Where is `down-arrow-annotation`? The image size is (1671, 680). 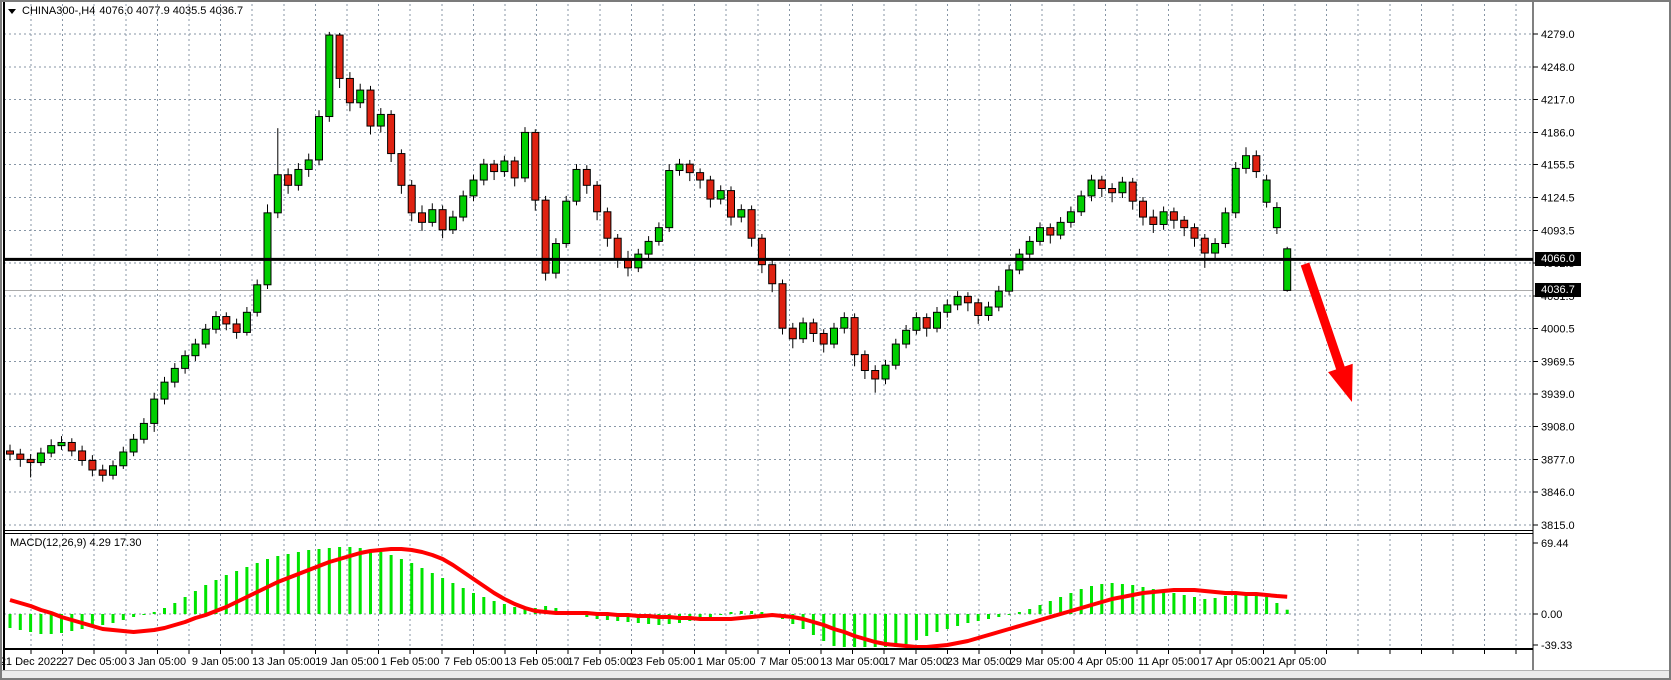 down-arrow-annotation is located at coordinates (1326, 332).